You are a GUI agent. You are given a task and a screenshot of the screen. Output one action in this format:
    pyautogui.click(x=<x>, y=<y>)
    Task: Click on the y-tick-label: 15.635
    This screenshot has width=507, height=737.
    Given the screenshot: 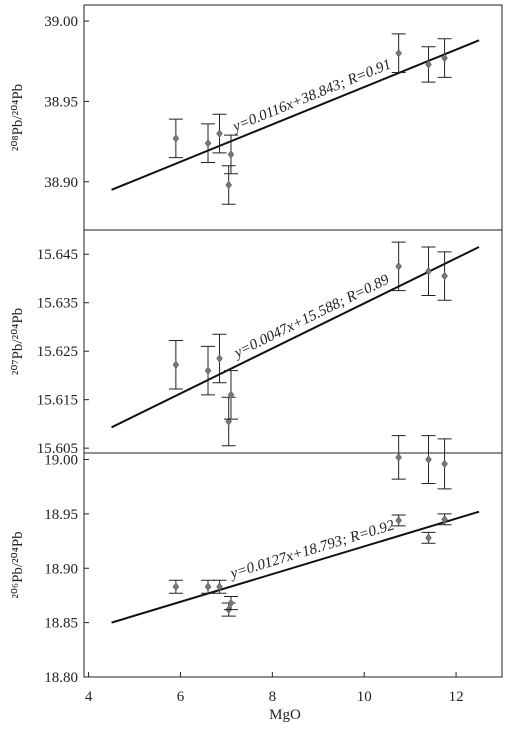 What is the action you would take?
    pyautogui.click(x=57, y=304)
    